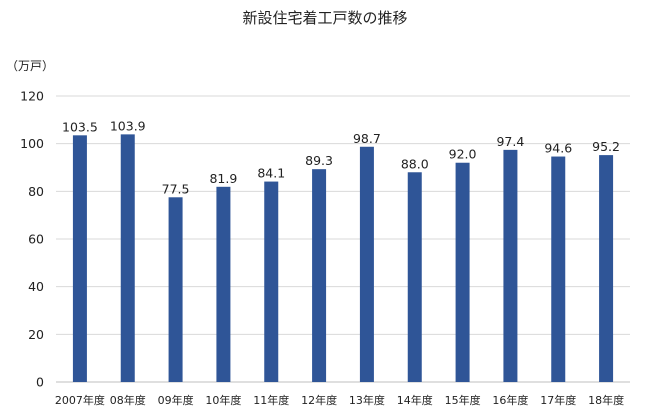 This screenshot has height=420, width=650. What do you see at coordinates (558, 148) in the screenshot?
I see `data-label: 94.6` at bounding box center [558, 148].